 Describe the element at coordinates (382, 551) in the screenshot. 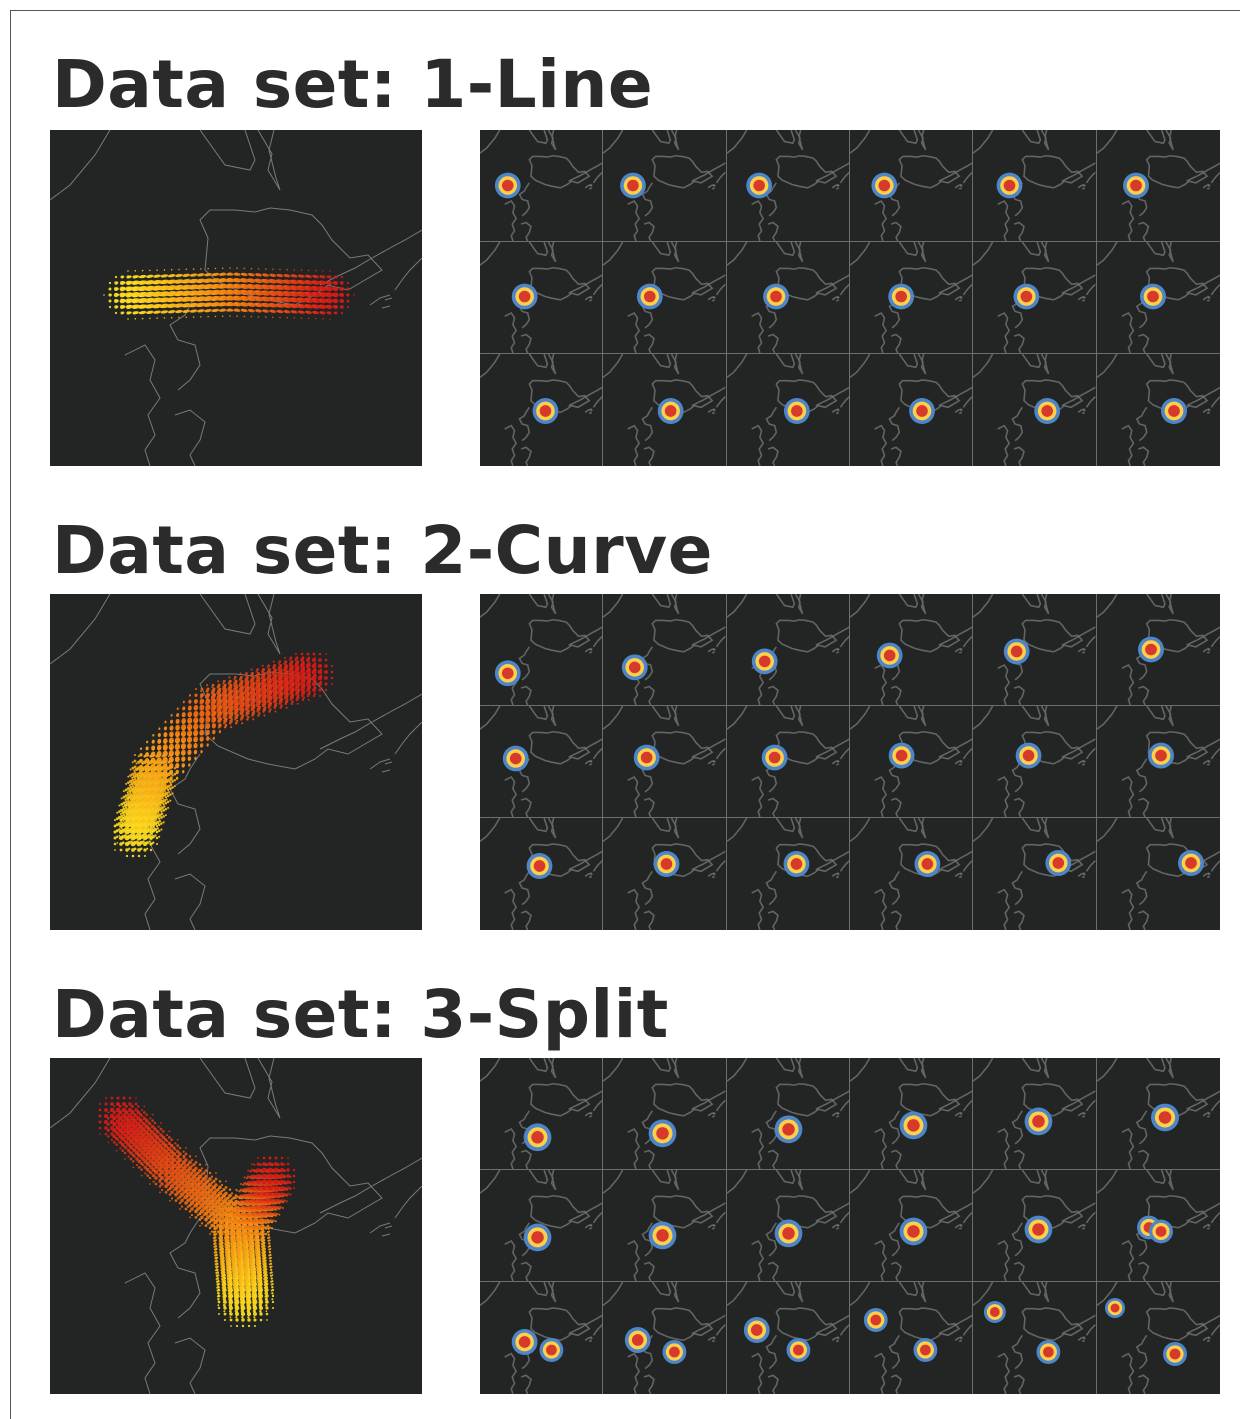

I see `section-title: Data set: 2-Curve` at that location.